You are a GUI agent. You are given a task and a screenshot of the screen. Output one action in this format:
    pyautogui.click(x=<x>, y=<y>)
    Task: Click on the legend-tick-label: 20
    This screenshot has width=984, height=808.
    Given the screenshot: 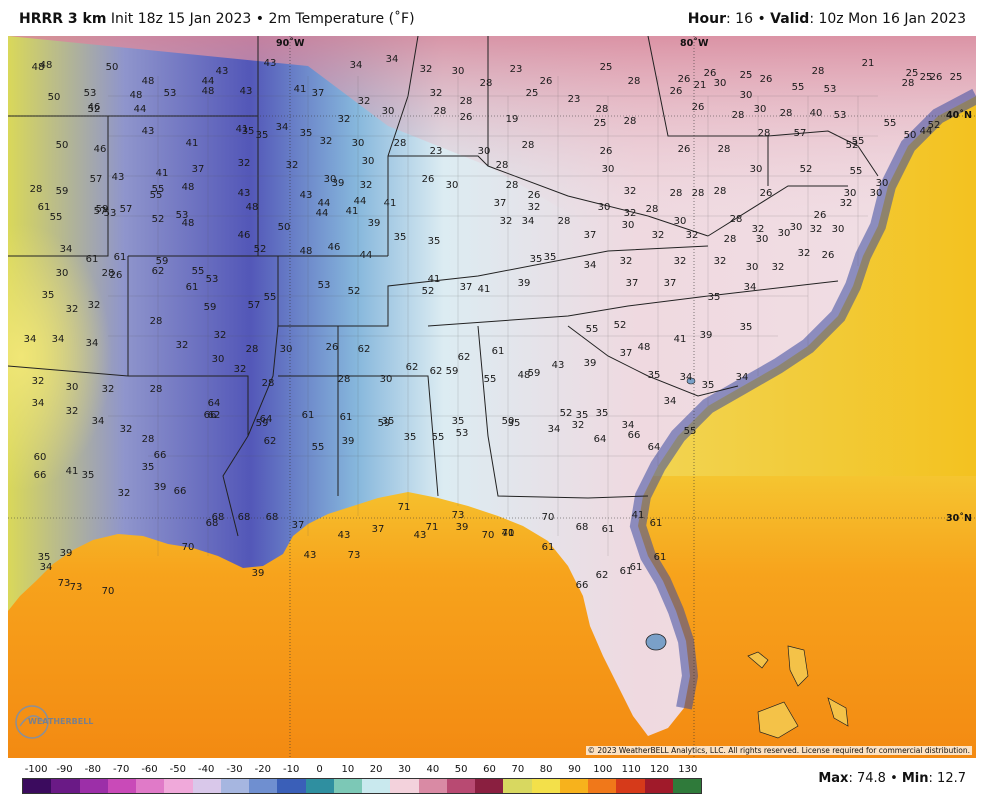 What is the action you would take?
    pyautogui.click(x=376, y=769)
    